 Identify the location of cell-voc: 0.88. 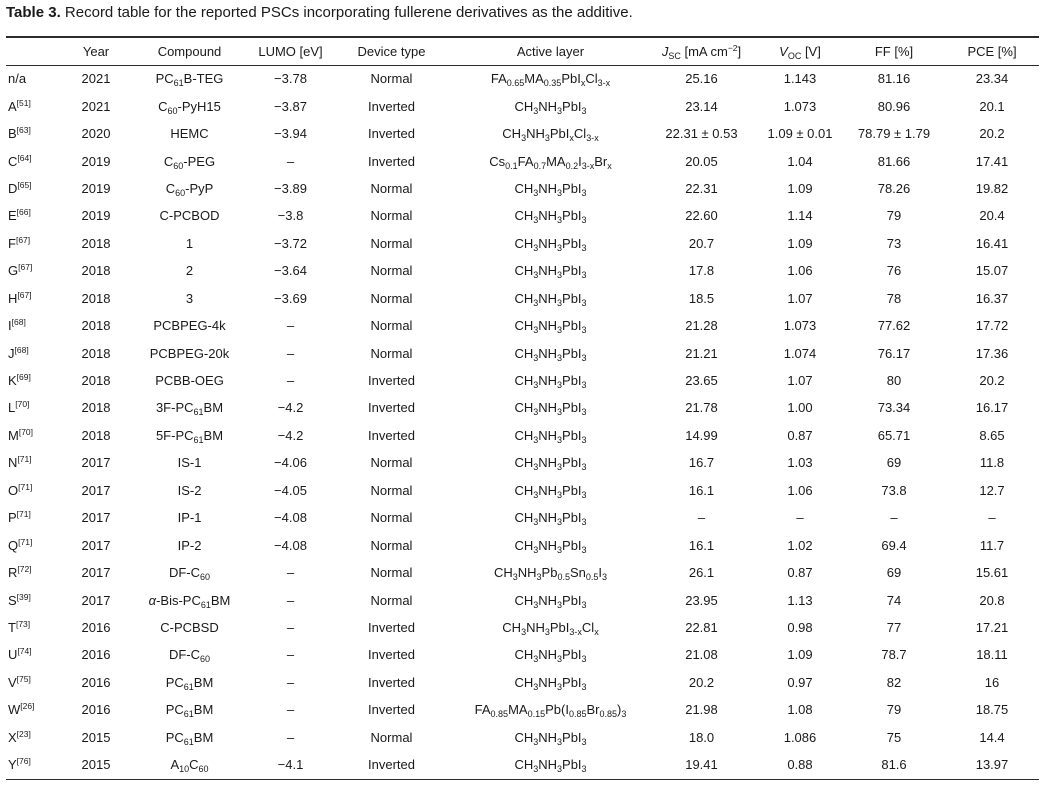
(800, 765).